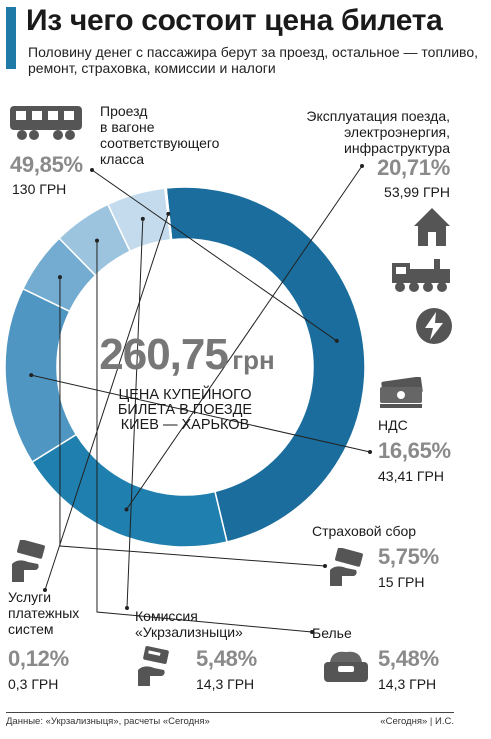 The width and height of the screenshot is (491, 739). Describe the element at coordinates (189, 632) in the screenshot. I see `label-commission-line: «Укрзализныци»` at that location.